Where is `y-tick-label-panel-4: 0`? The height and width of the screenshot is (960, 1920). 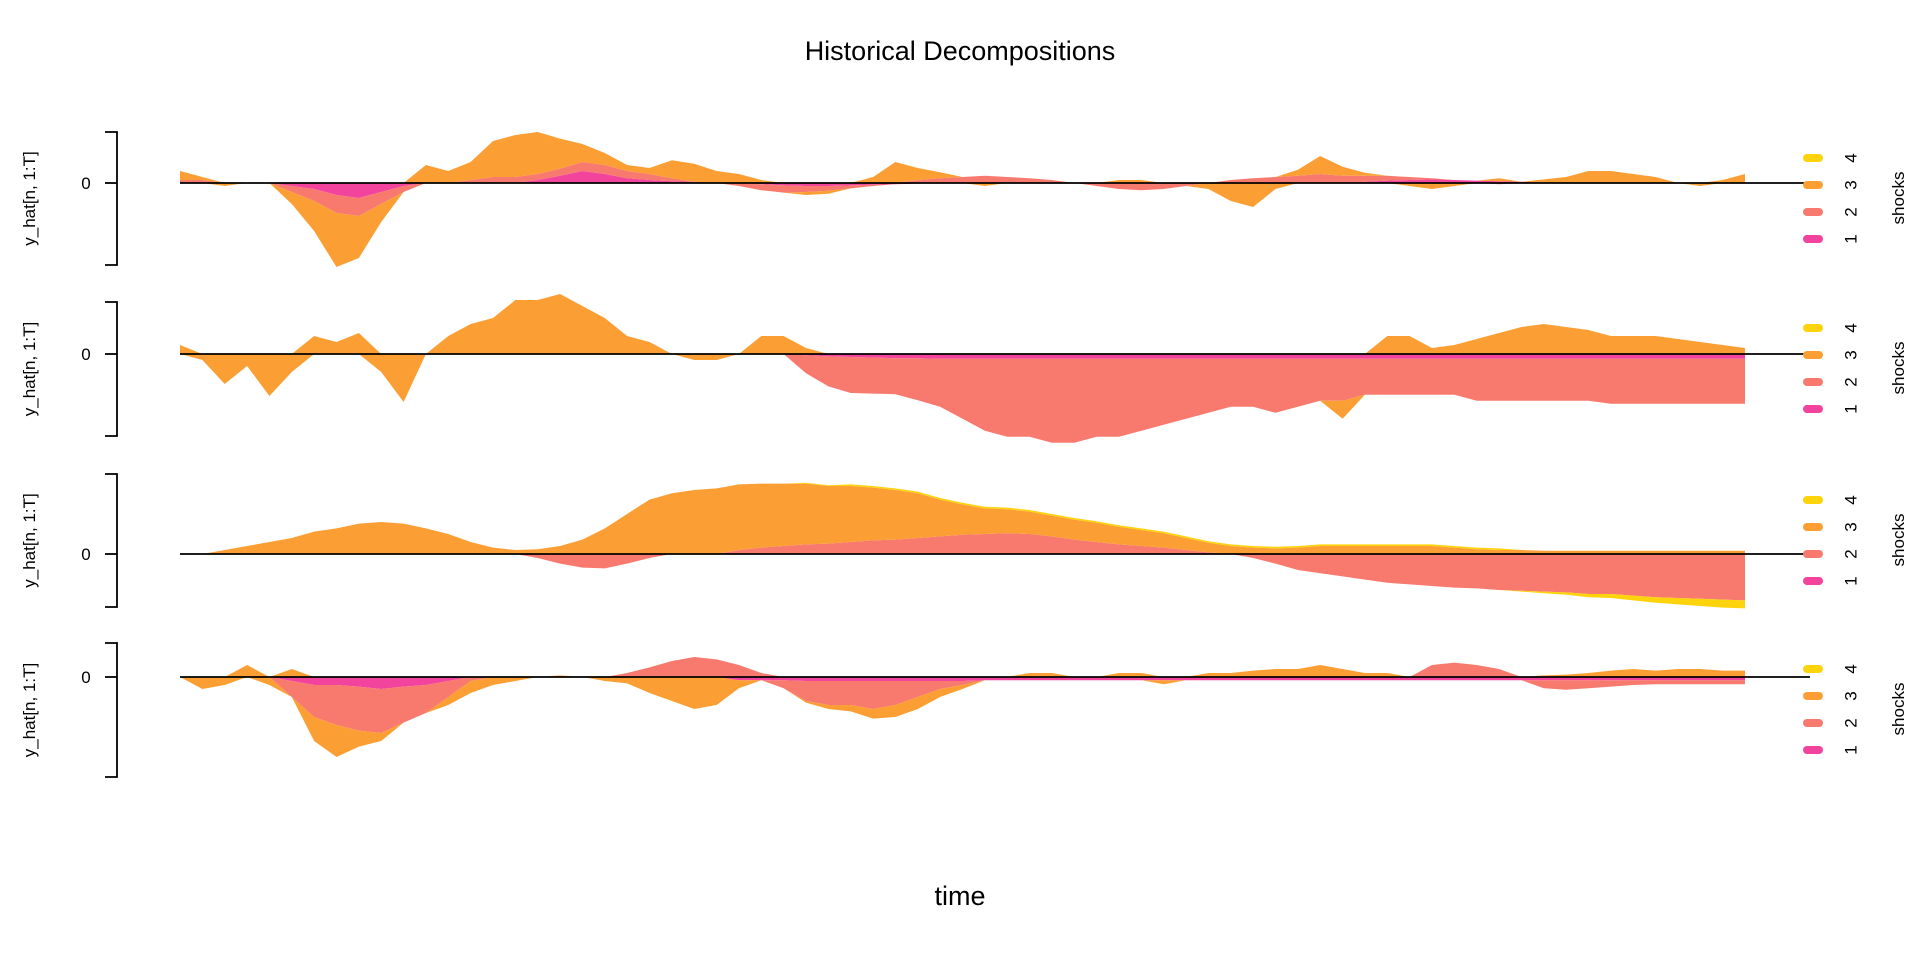 y-tick-label-panel-4: 0 is located at coordinates (85, 677).